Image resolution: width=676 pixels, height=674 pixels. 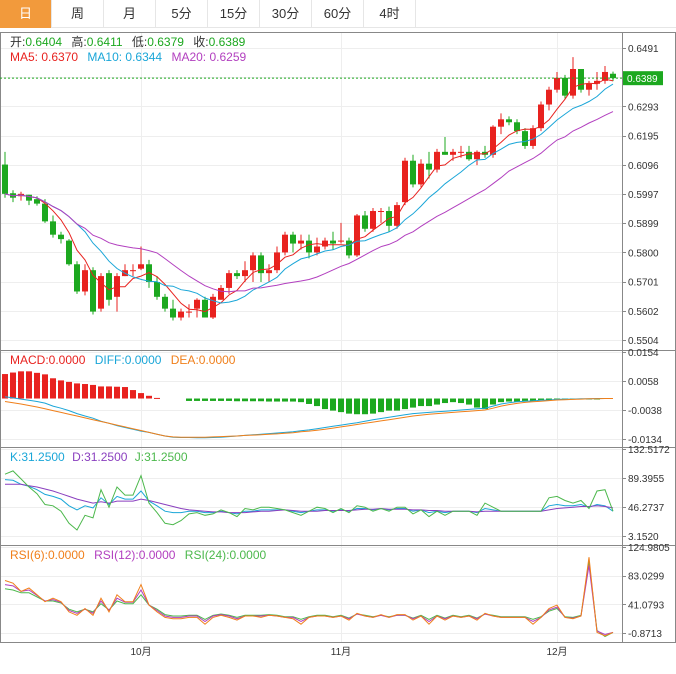 I want to click on kdj-tick-label: 46.2737, so click(x=646, y=508).